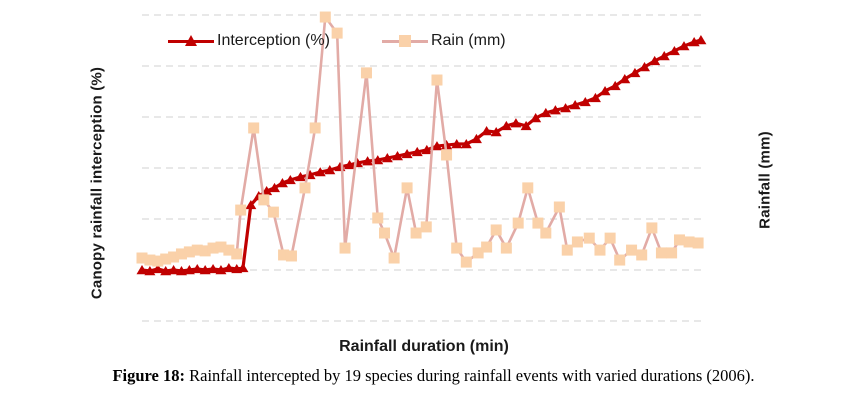  Describe the element at coordinates (765, 180) in the screenshot. I see `right-y-axis-label: Rainfall (mm)` at that location.